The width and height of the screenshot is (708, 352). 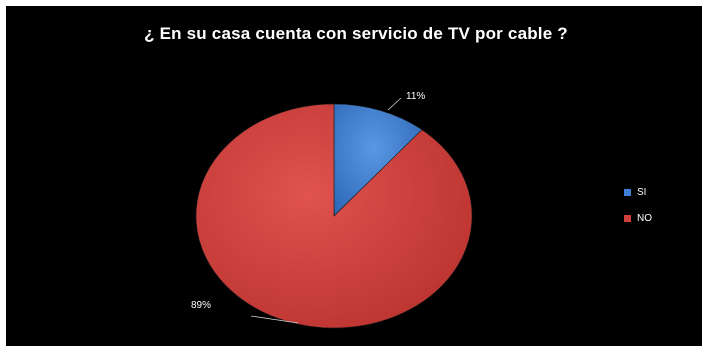 What do you see at coordinates (378, 160) in the screenshot?
I see `pie-slice-si` at bounding box center [378, 160].